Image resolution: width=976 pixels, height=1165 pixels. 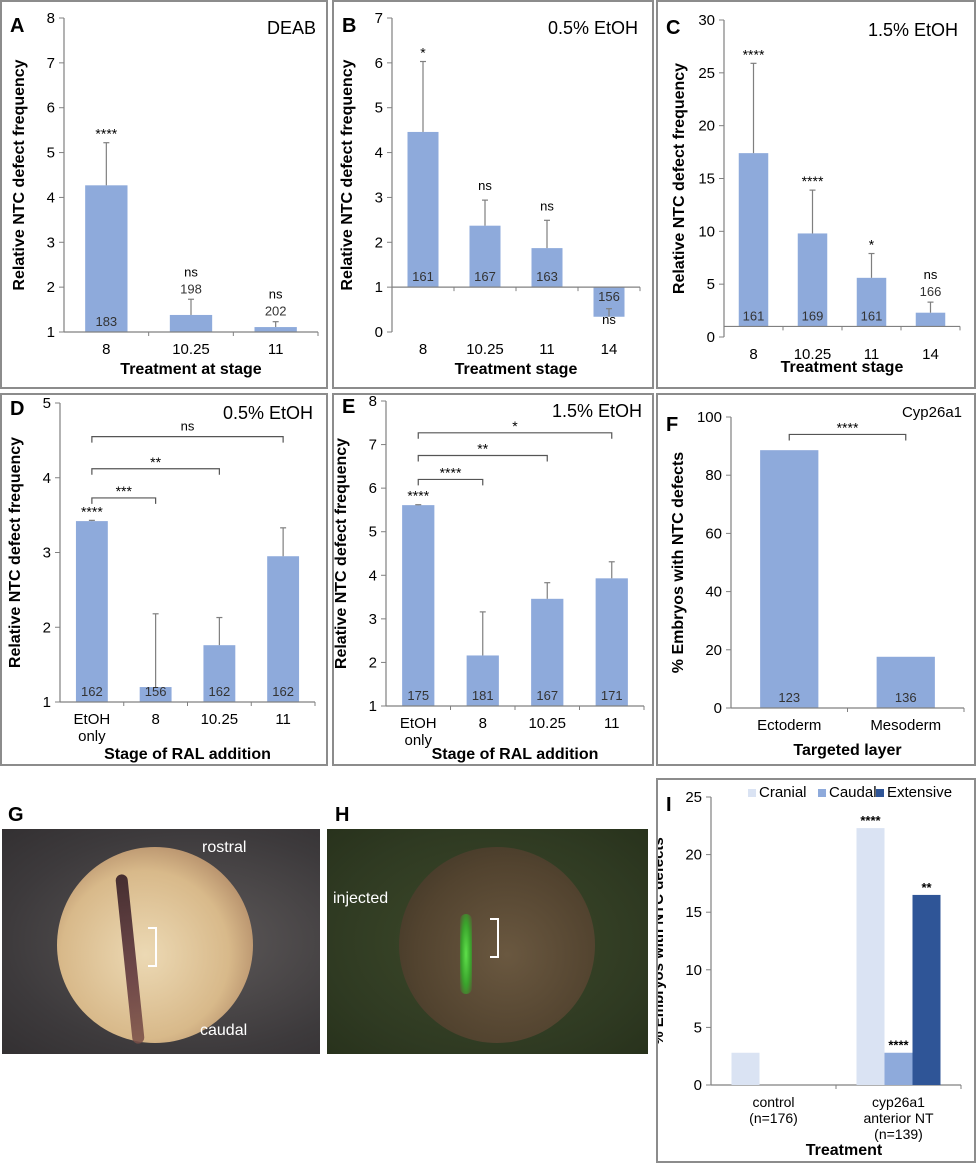 I want to click on bracket-g, so click(x=152, y=947).